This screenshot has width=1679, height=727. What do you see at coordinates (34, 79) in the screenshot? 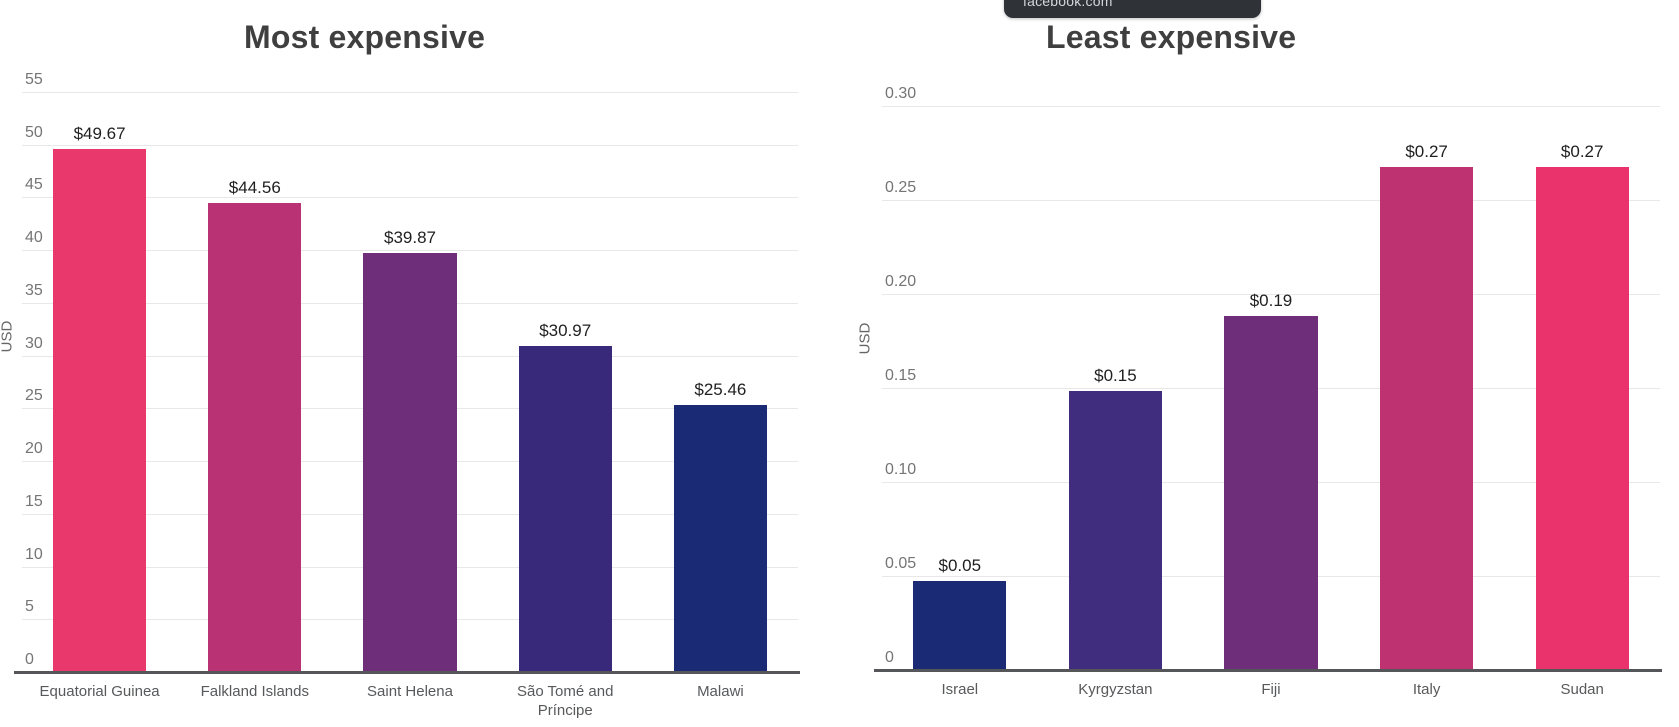
I see `y-tick-label: 55` at bounding box center [34, 79].